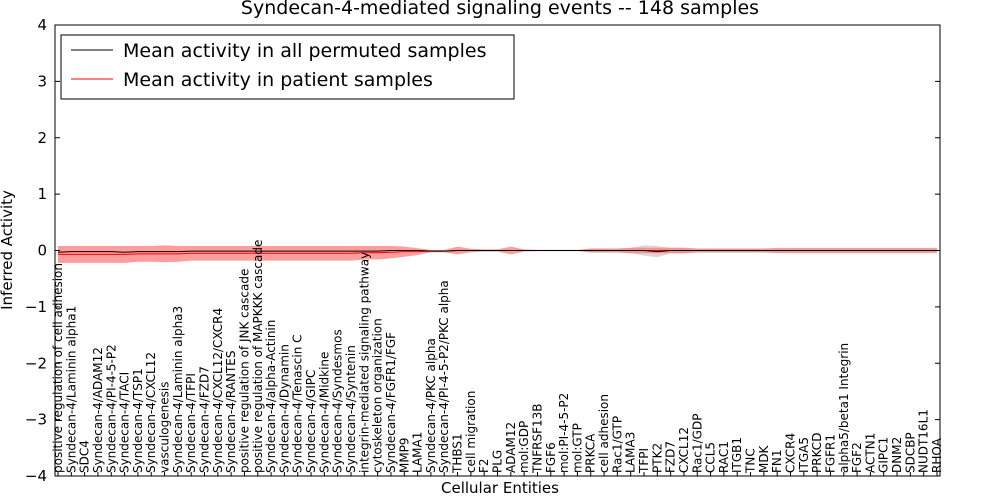 This screenshot has height=500, width=1000. Describe the element at coordinates (404, 455) in the screenshot. I see `entity-label: MMP9` at that location.